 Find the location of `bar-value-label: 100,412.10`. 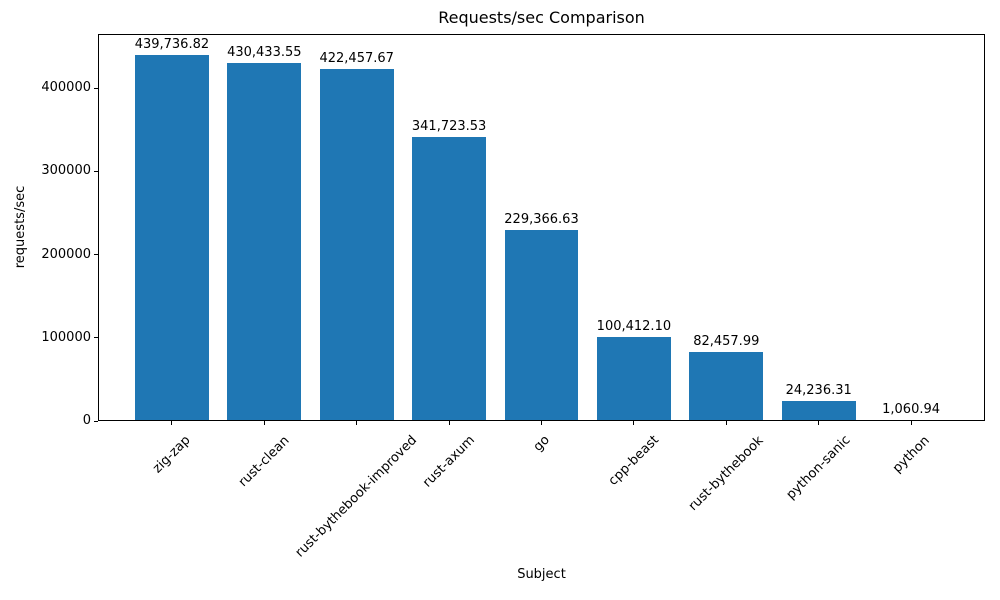

bar-value-label: 100,412.10 is located at coordinates (634, 326).